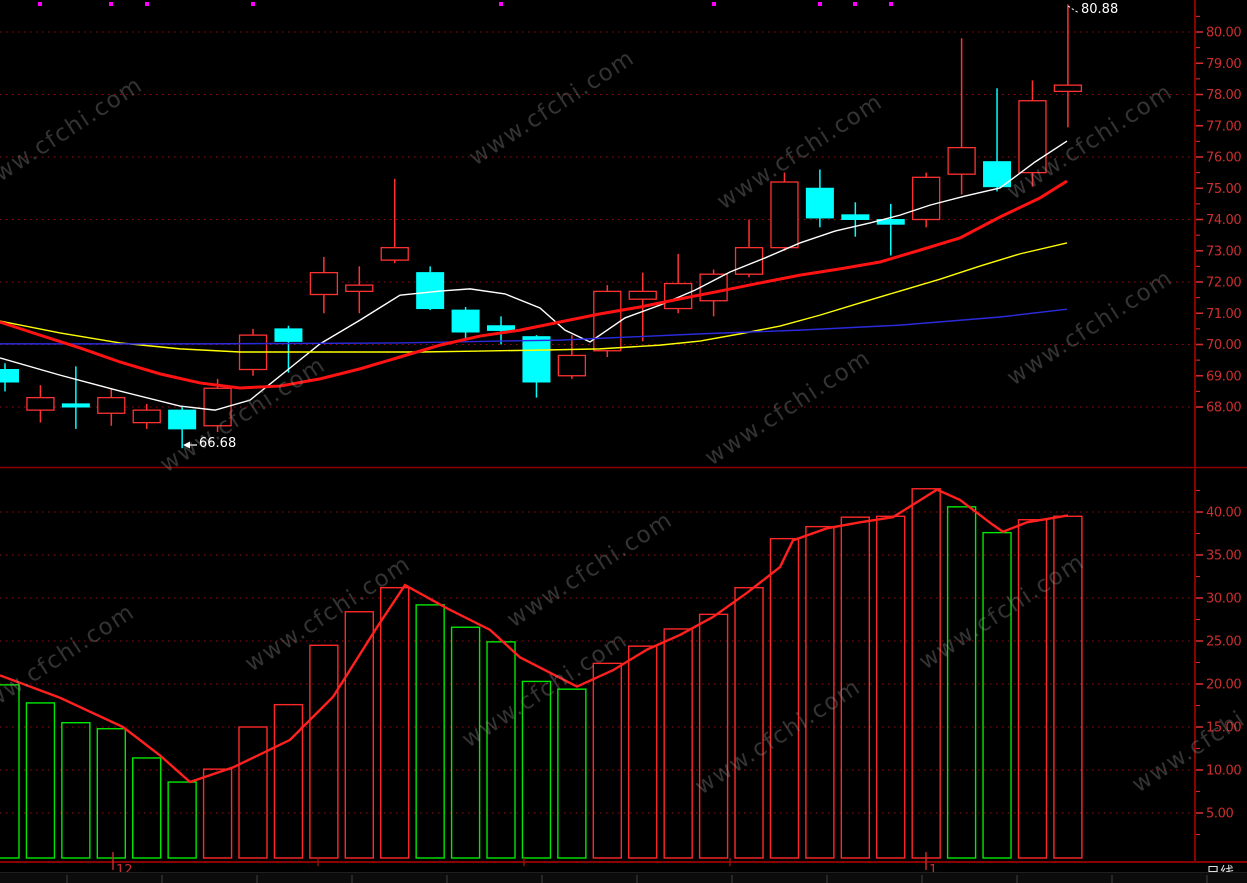 The image size is (1247, 883). I want to click on price-axis-label: 69.00, so click(1223, 376).